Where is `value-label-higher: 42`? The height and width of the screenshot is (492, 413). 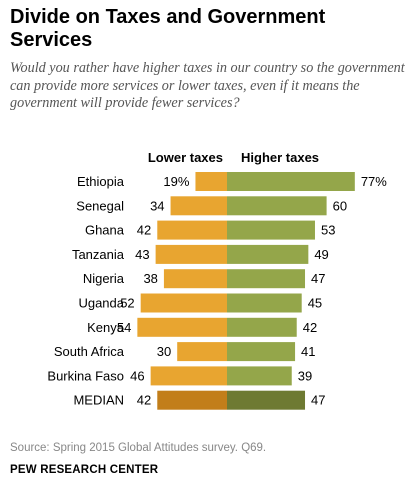
value-label-higher: 42 is located at coordinates (310, 327).